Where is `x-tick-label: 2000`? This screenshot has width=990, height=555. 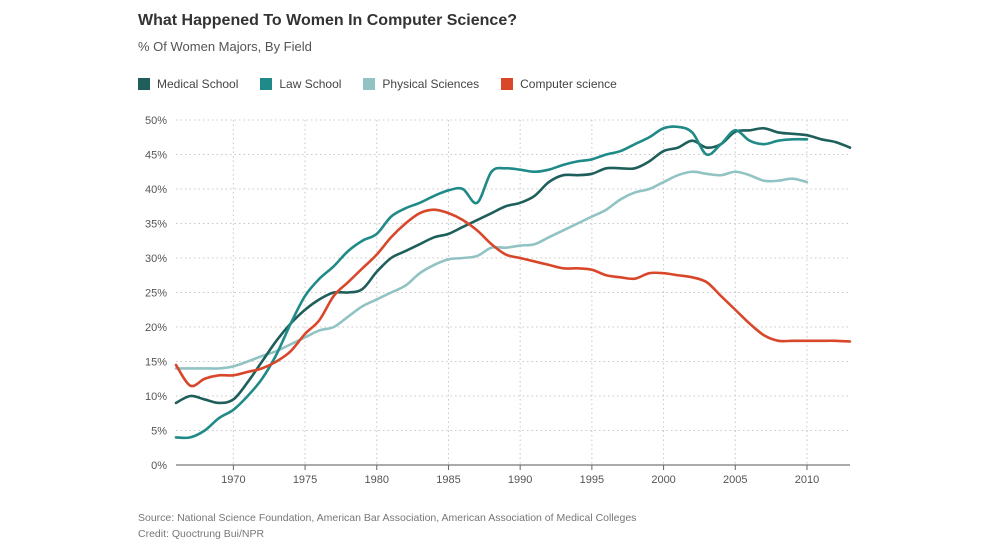
x-tick-label: 2000 is located at coordinates (663, 480).